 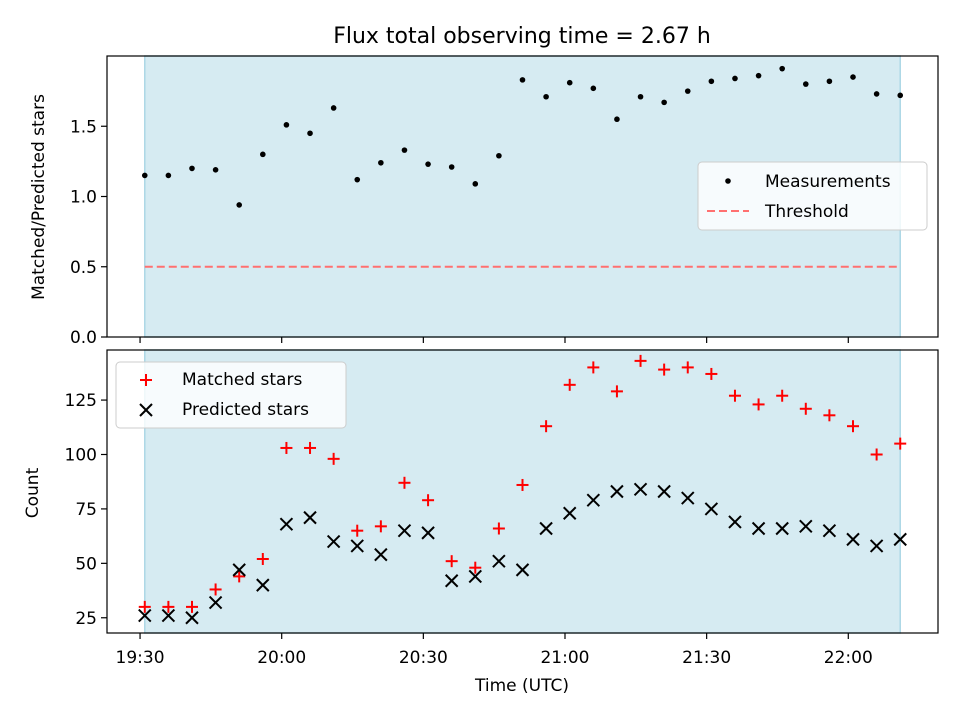 I want to click on y-tick-label: 25, so click(x=86, y=619).